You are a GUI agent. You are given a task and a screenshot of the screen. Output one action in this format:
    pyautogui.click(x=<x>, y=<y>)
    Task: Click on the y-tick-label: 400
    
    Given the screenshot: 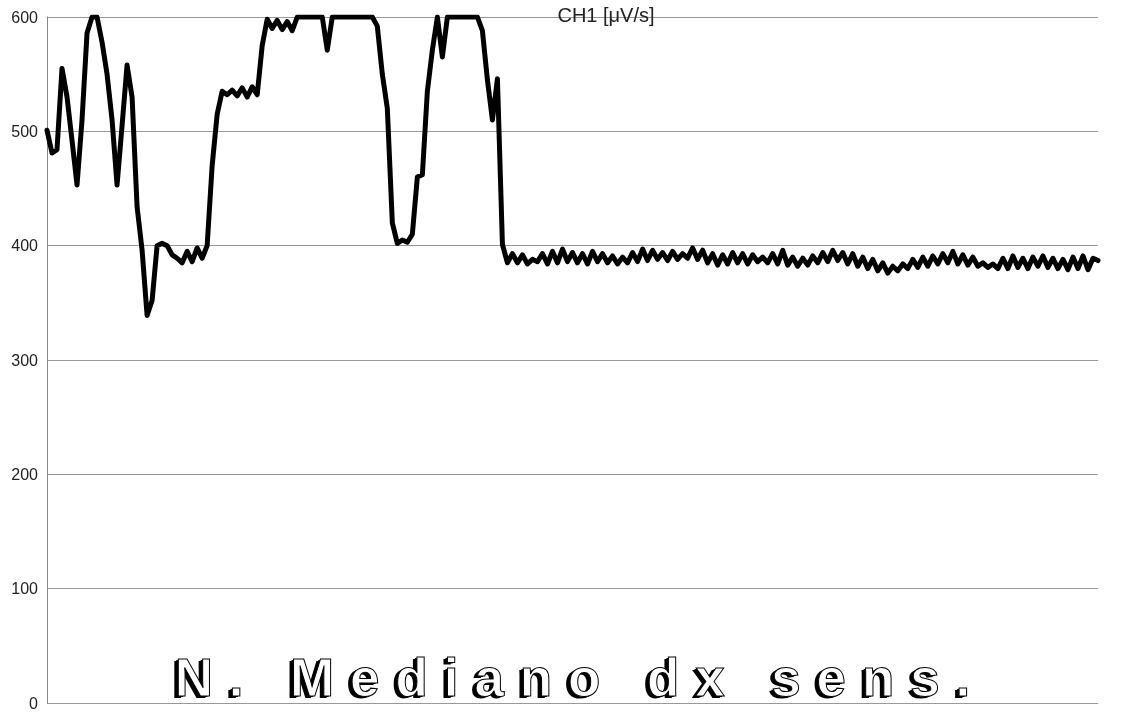 What is the action you would take?
    pyautogui.click(x=25, y=246)
    